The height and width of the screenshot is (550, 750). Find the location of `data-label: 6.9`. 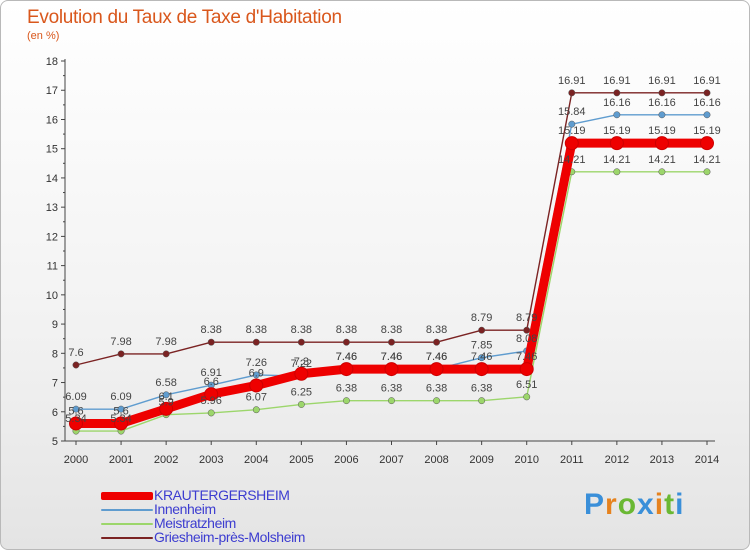

data-label: 6.9 is located at coordinates (256, 373).